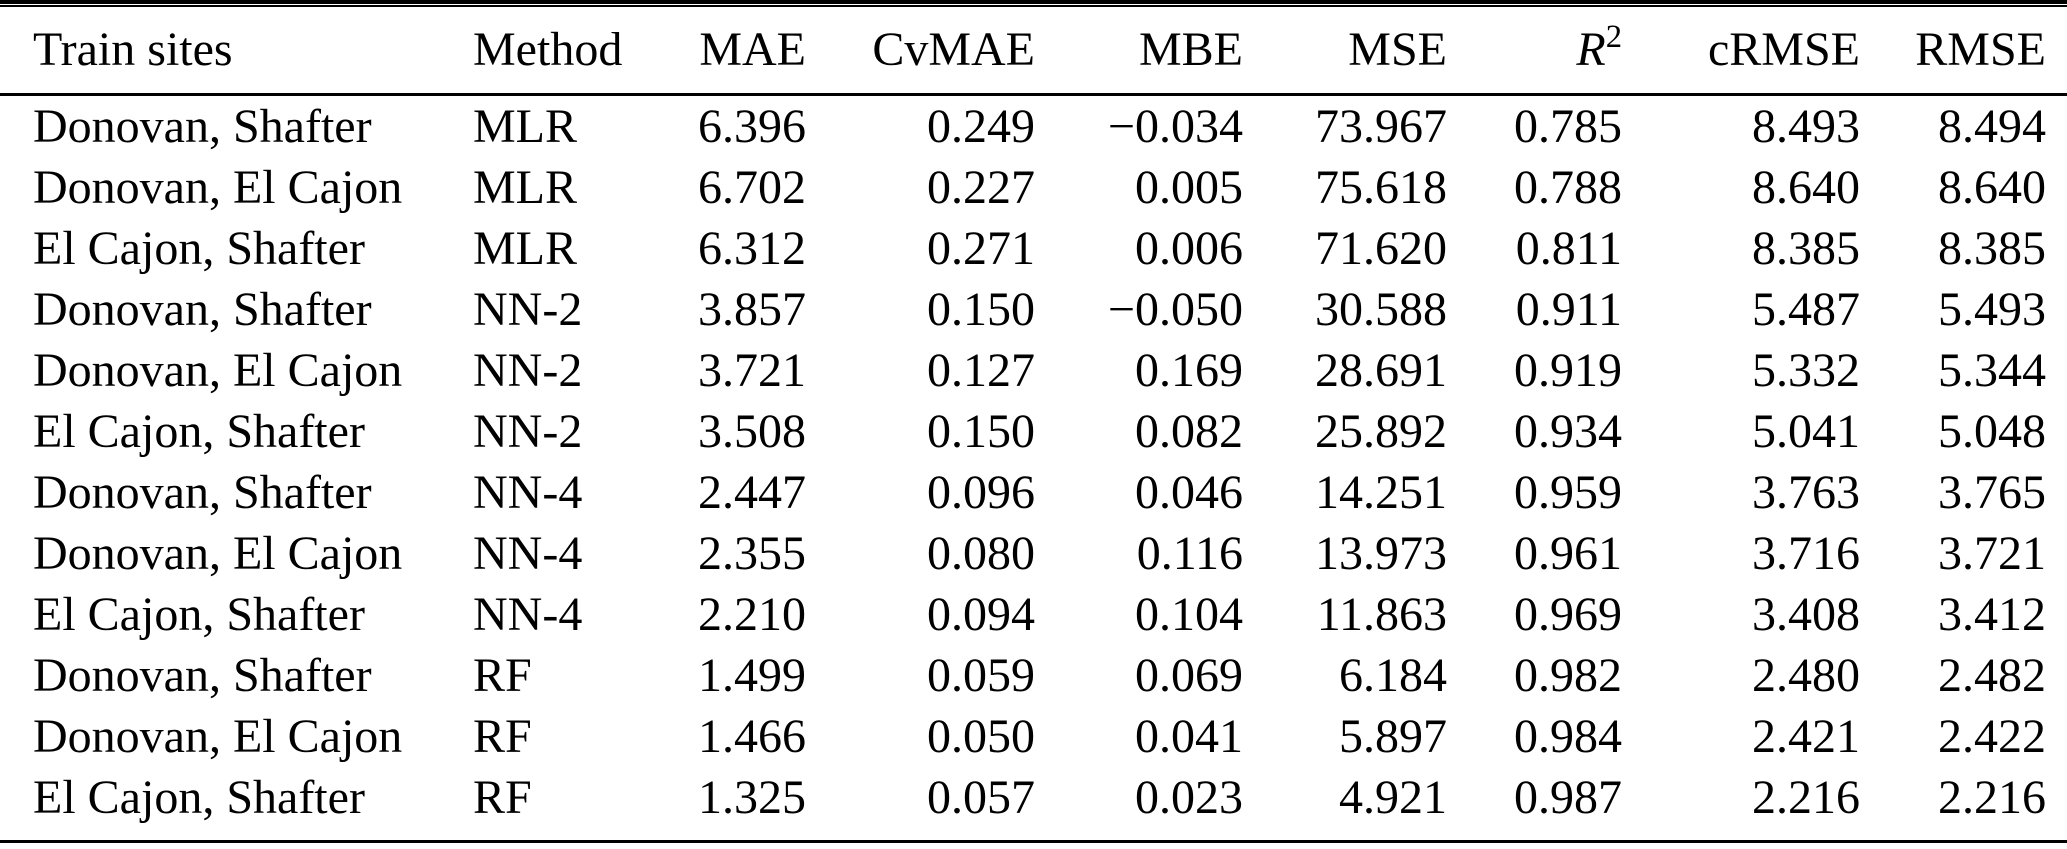  Describe the element at coordinates (236, 51) in the screenshot. I see `column-header-train_sites: Train sites` at that location.